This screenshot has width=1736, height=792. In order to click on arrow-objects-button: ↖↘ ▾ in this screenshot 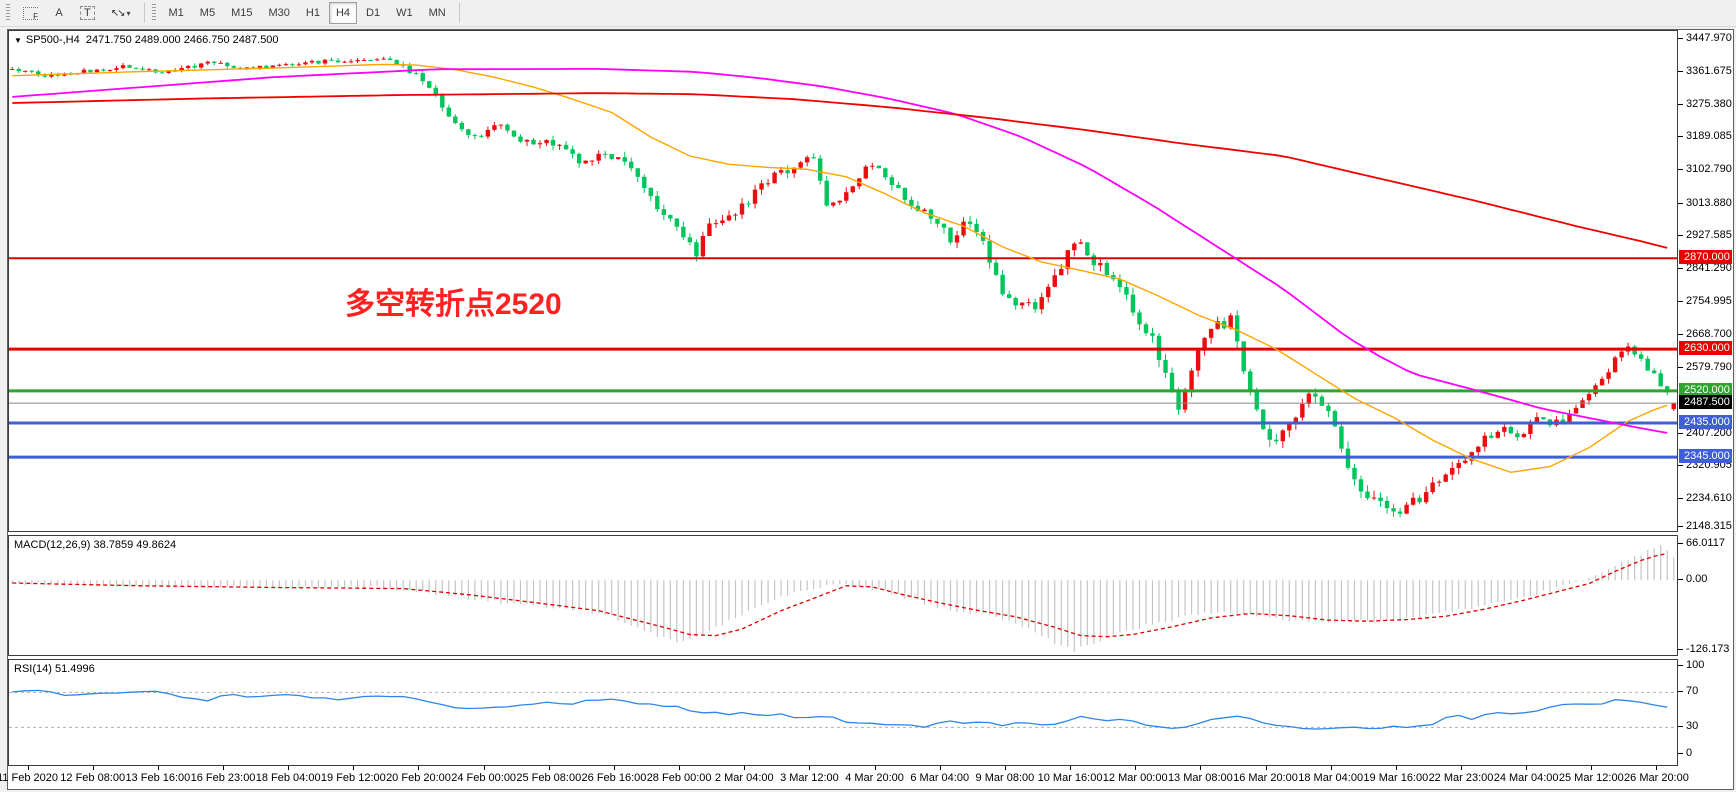, I will do `click(121, 13)`.